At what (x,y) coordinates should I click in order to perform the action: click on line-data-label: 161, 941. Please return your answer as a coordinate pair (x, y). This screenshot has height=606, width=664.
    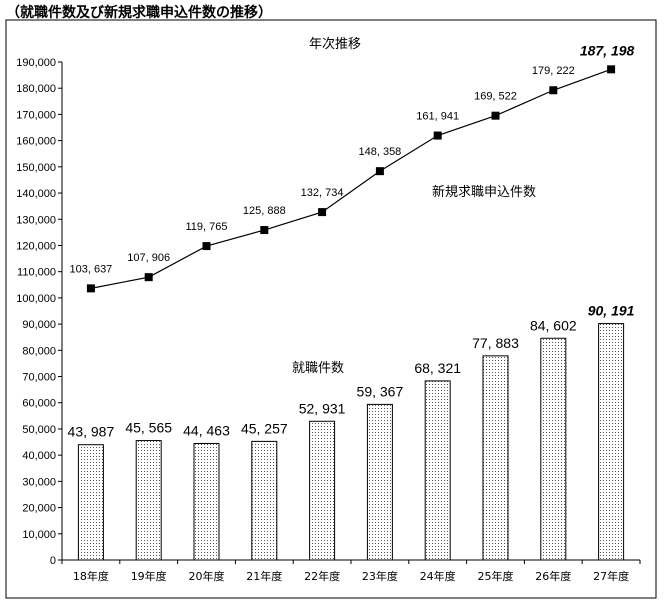
    Looking at the image, I should click on (437, 117).